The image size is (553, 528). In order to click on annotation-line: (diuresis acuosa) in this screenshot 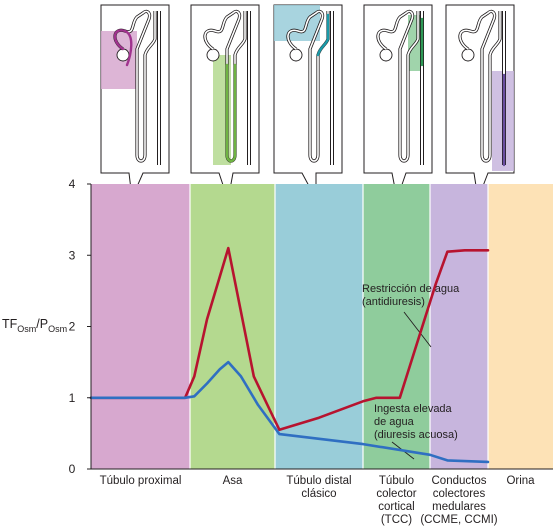, I will do `click(416, 435)`.